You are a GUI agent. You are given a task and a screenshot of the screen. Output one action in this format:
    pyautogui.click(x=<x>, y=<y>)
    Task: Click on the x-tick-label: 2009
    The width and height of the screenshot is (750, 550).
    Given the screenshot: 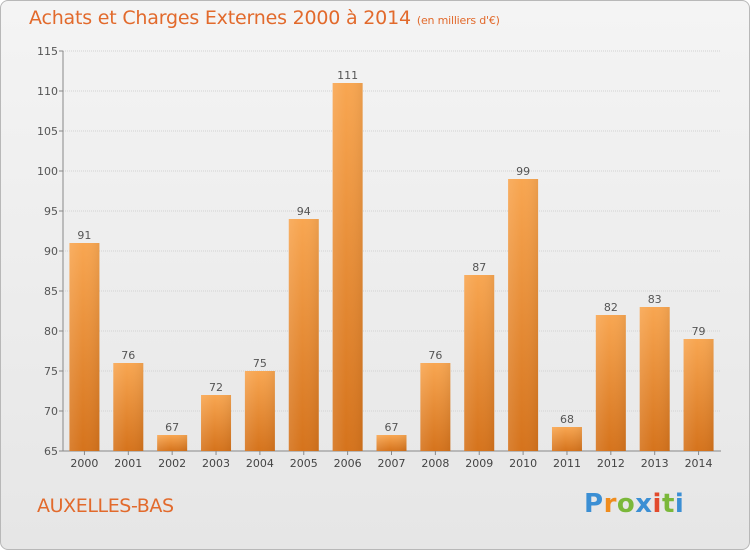 What is the action you would take?
    pyautogui.click(x=479, y=463)
    